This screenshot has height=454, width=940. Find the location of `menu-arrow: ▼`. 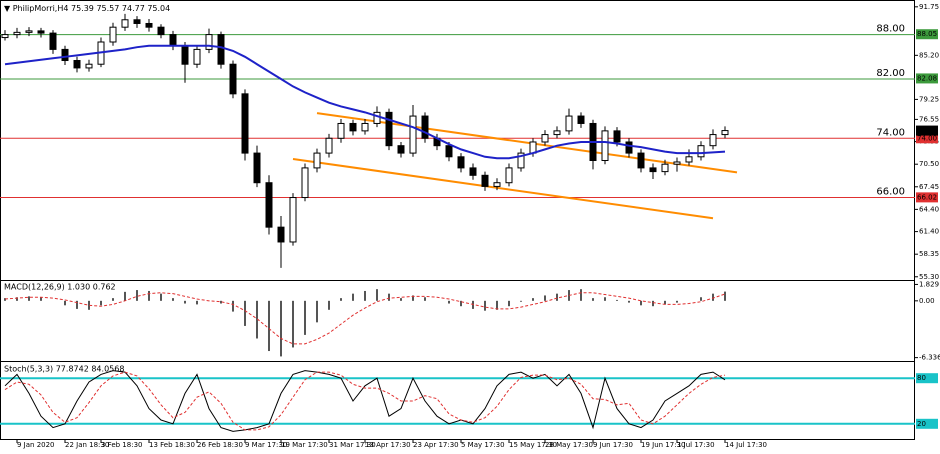

menu-arrow: ▼ is located at coordinates (8, 8).